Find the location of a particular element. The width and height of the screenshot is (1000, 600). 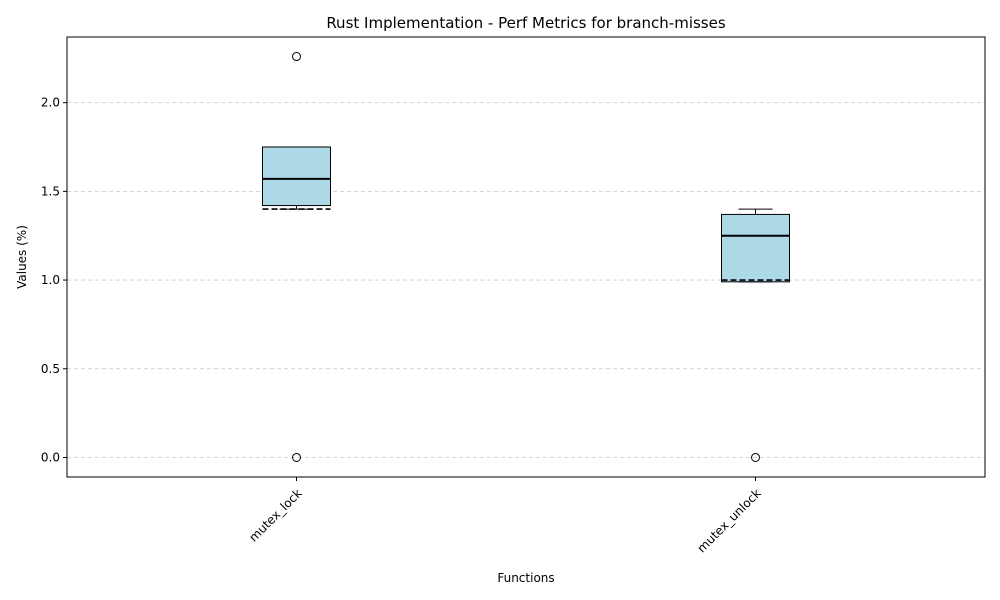

x-axis-label: Functions is located at coordinates (525, 578).